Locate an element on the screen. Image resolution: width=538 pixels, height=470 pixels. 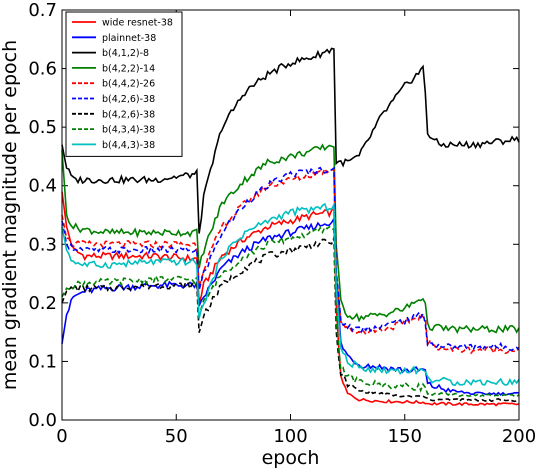
legend-entry-label: b(4,1,2)-8 is located at coordinates (125, 53).